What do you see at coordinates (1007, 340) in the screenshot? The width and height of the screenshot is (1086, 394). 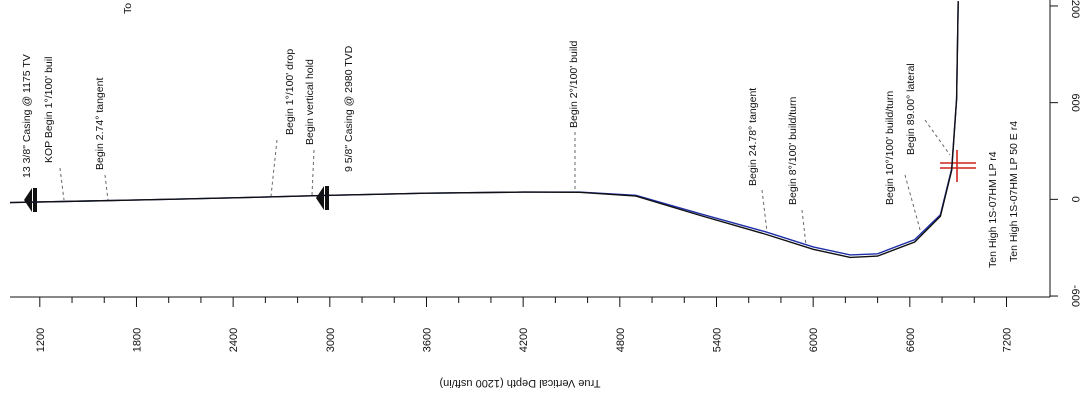 I see `x-tick-label: 7200` at bounding box center [1007, 340].